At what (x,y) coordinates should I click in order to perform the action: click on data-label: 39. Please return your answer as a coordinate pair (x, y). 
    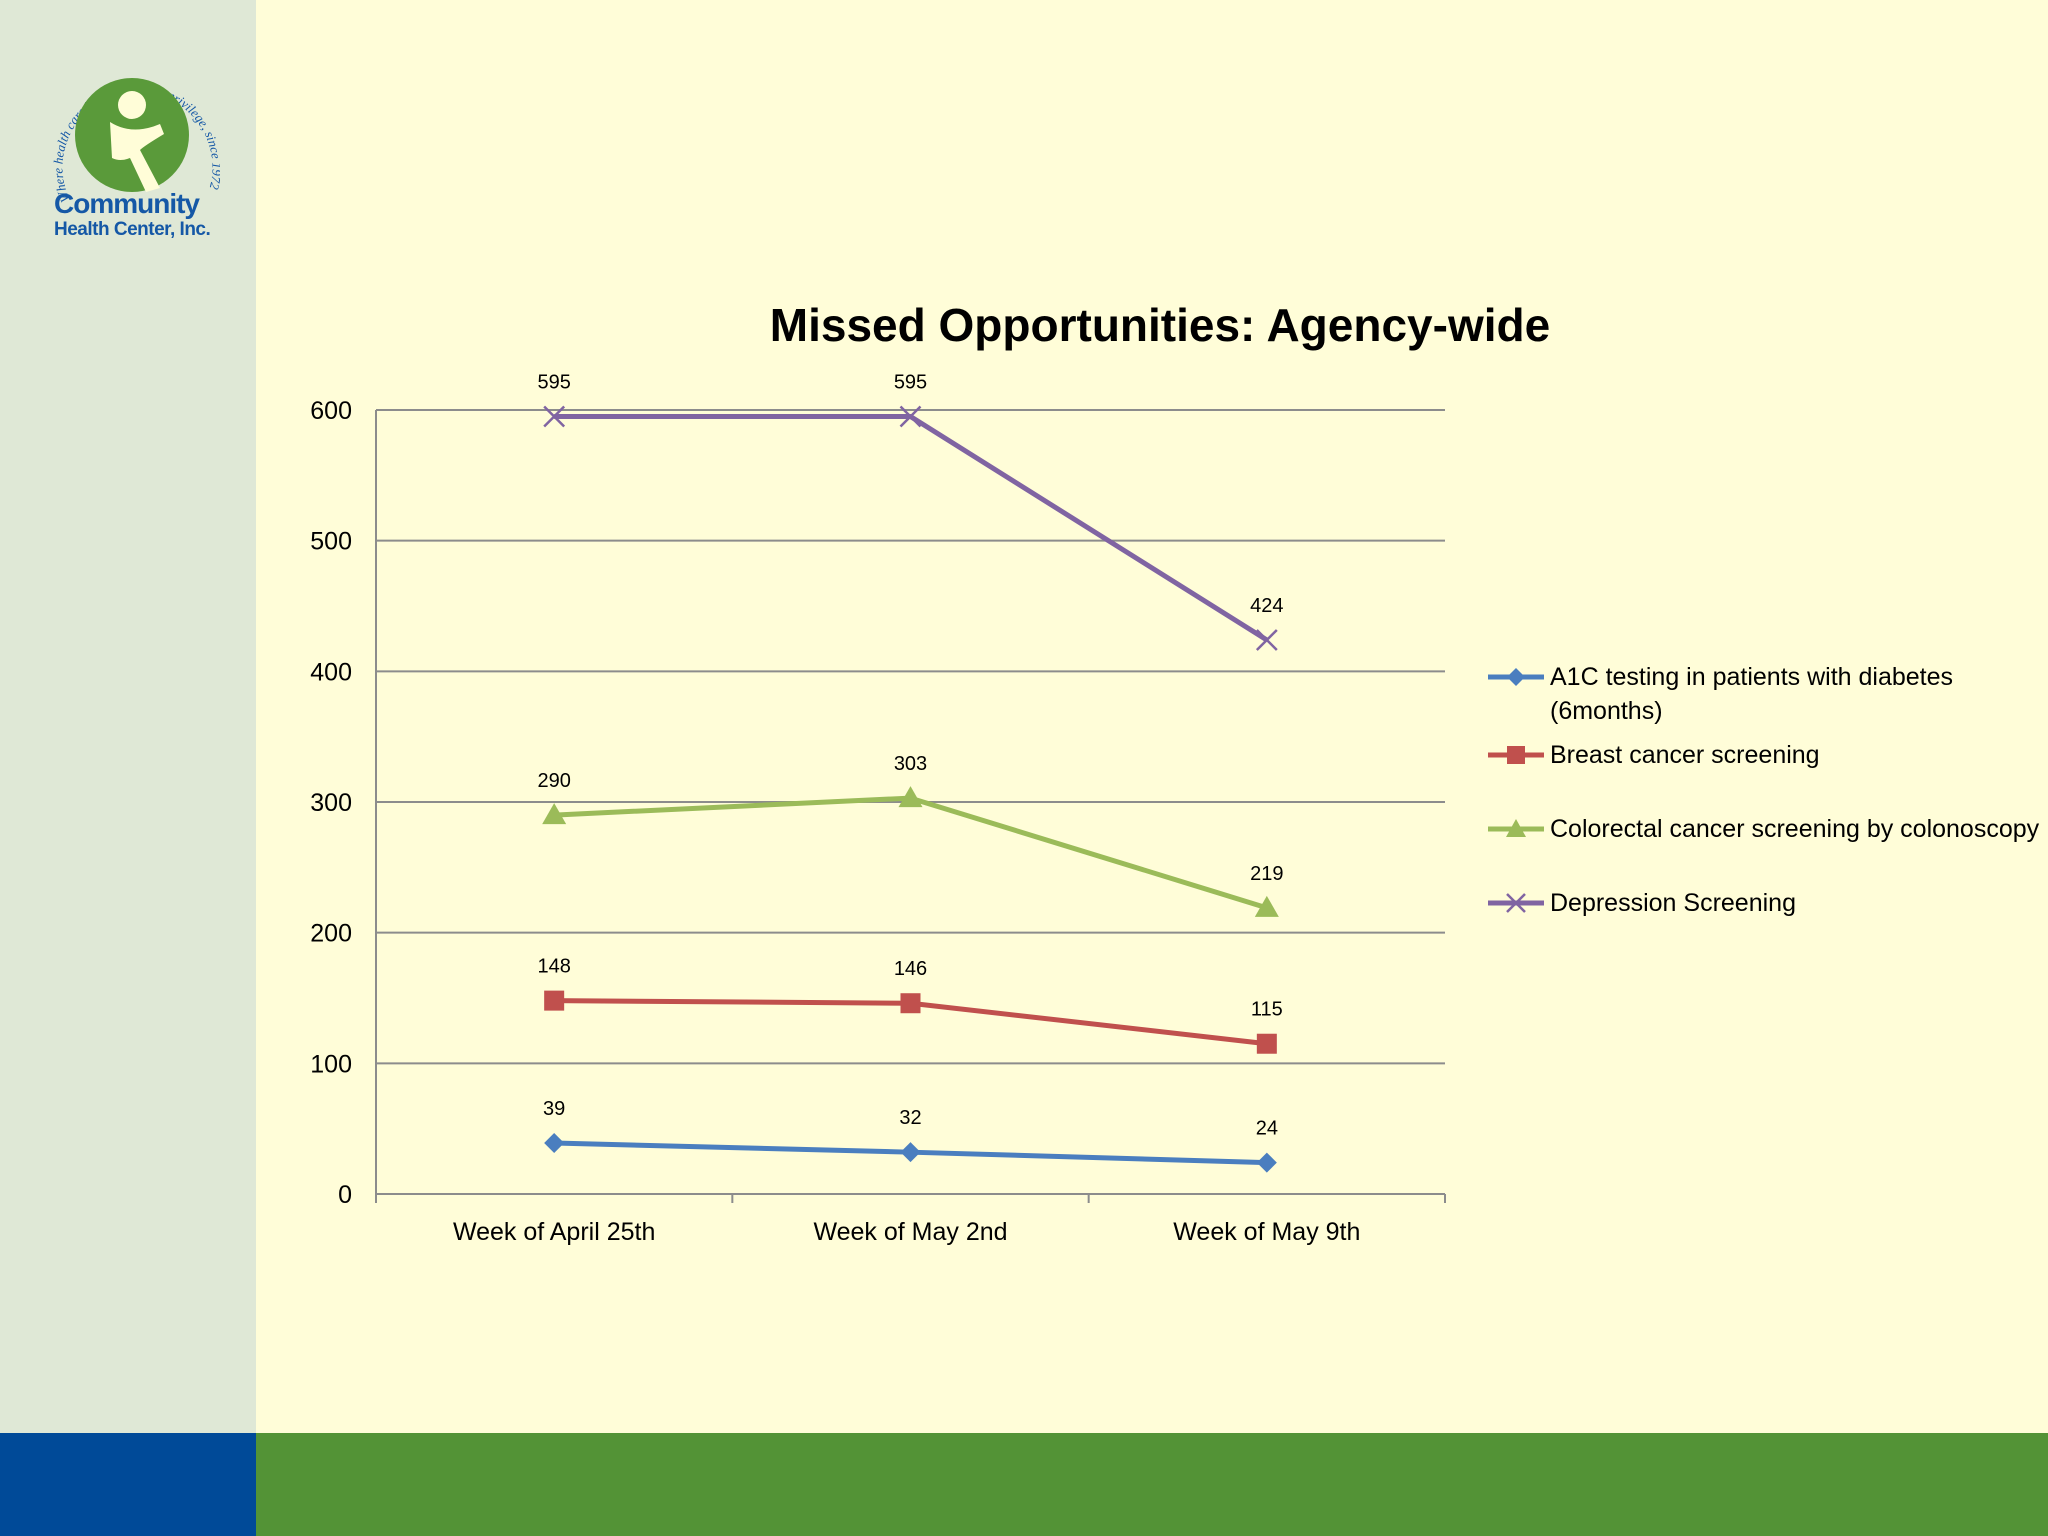
    Looking at the image, I should click on (554, 1109).